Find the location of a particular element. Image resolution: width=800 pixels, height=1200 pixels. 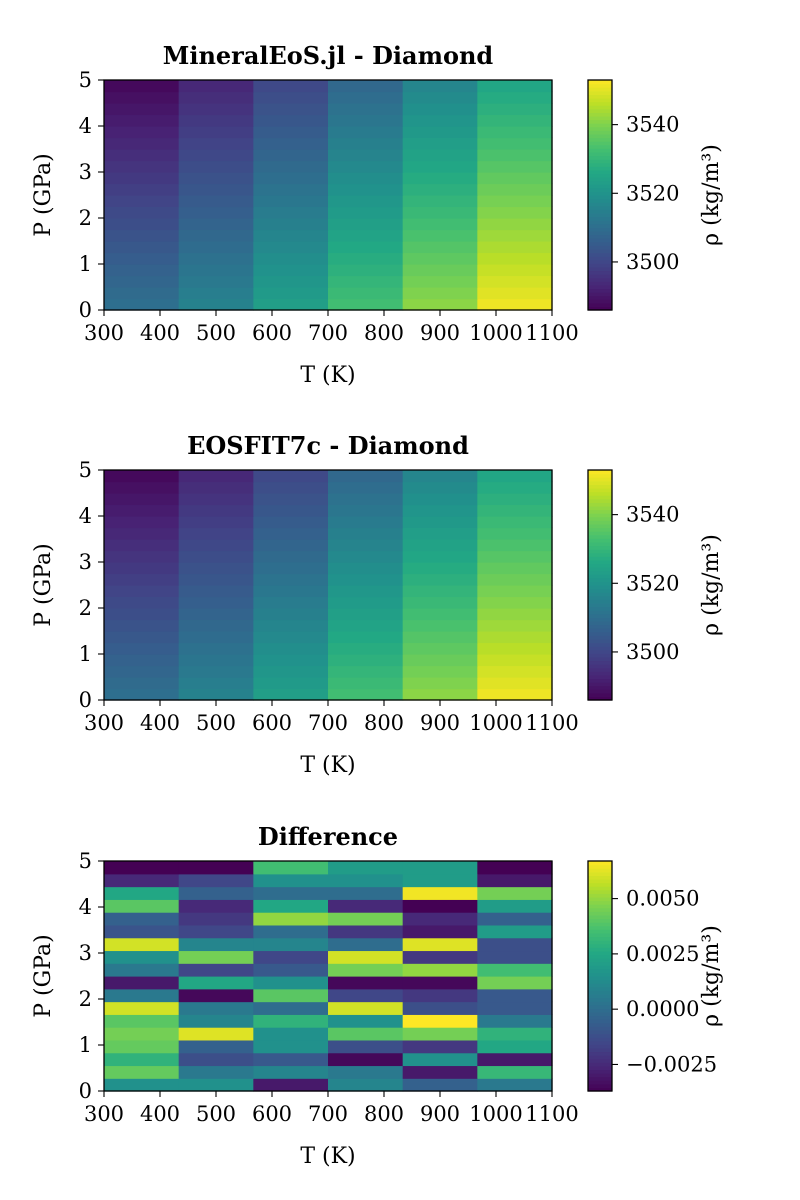

colorbar-tick-label: 3520 is located at coordinates (652, 583).